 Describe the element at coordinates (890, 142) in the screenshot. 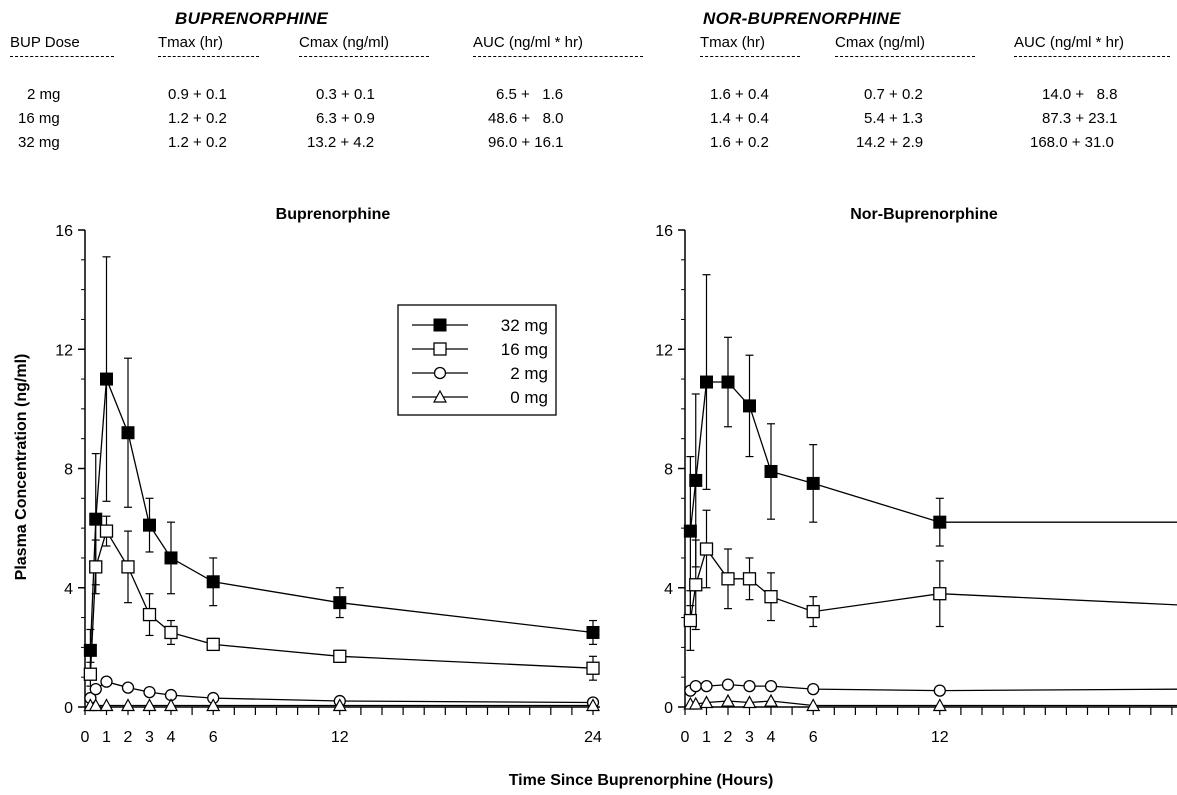

I see `table-cell: 14.2 + 2.9` at that location.